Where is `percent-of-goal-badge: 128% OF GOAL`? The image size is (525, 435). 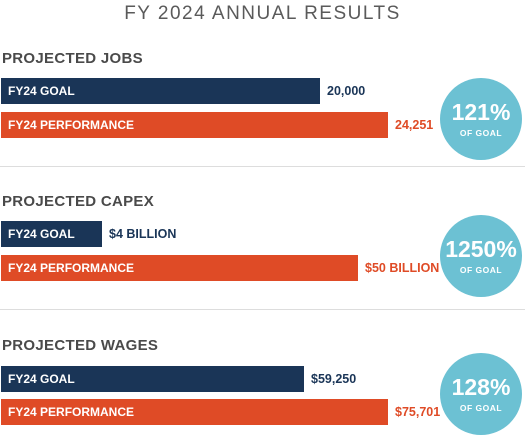
percent-of-goal-badge: 128% OF GOAL is located at coordinates (481, 394).